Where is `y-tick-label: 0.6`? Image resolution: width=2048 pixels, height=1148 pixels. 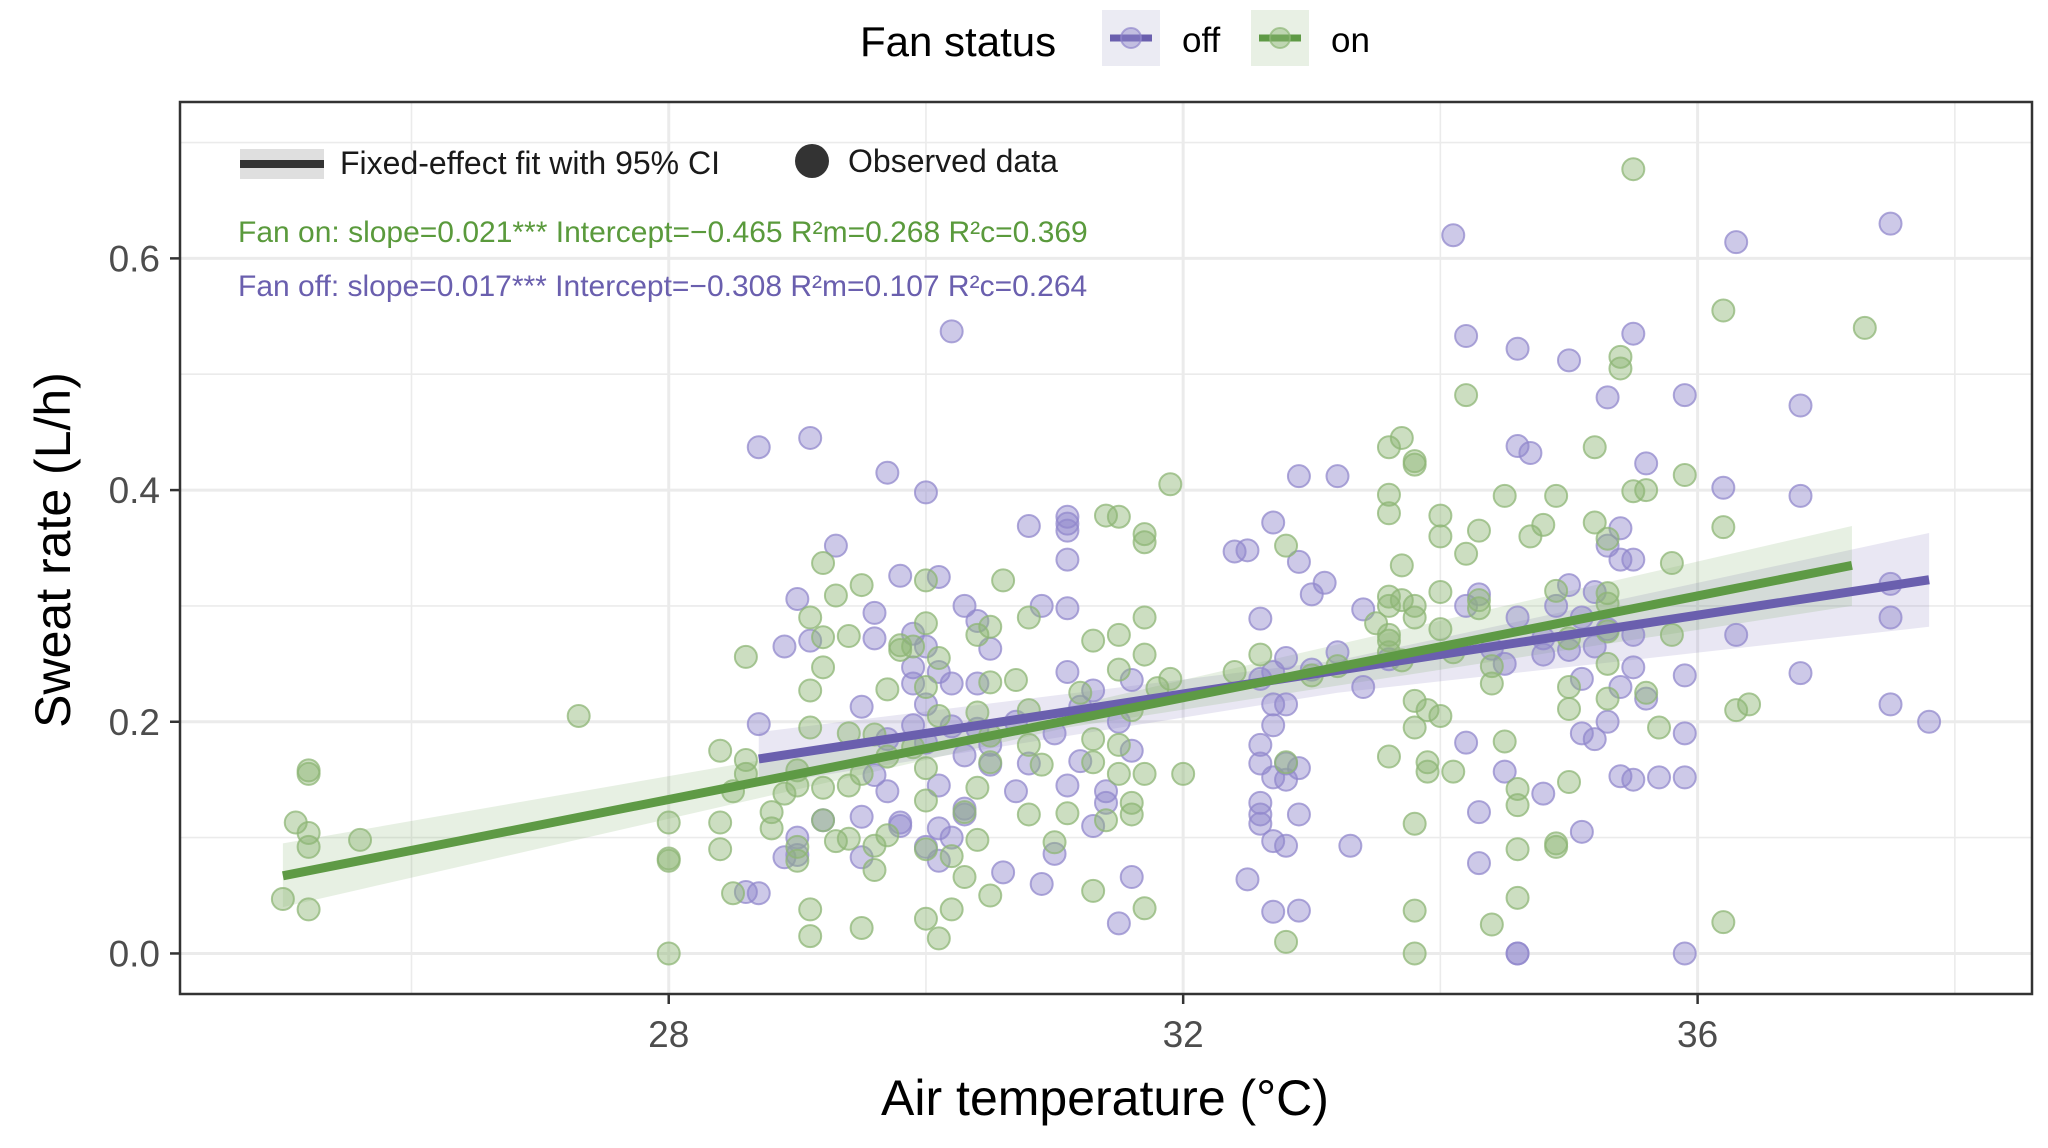 y-tick-label: 0.6 is located at coordinates (134, 258).